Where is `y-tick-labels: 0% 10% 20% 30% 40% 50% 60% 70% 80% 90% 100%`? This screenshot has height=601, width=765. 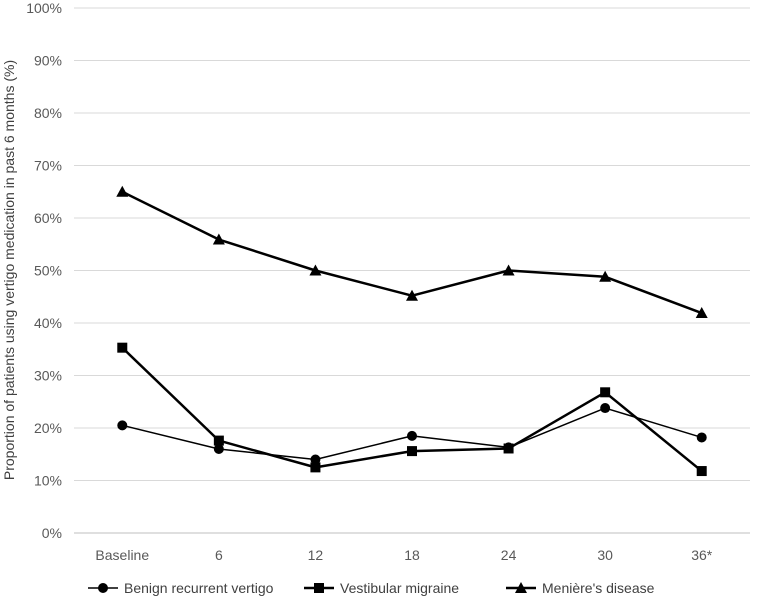 y-tick-labels: 0% 10% 20% 30% 40% 50% 60% 70% 80% 90% 100% is located at coordinates (44, 270).